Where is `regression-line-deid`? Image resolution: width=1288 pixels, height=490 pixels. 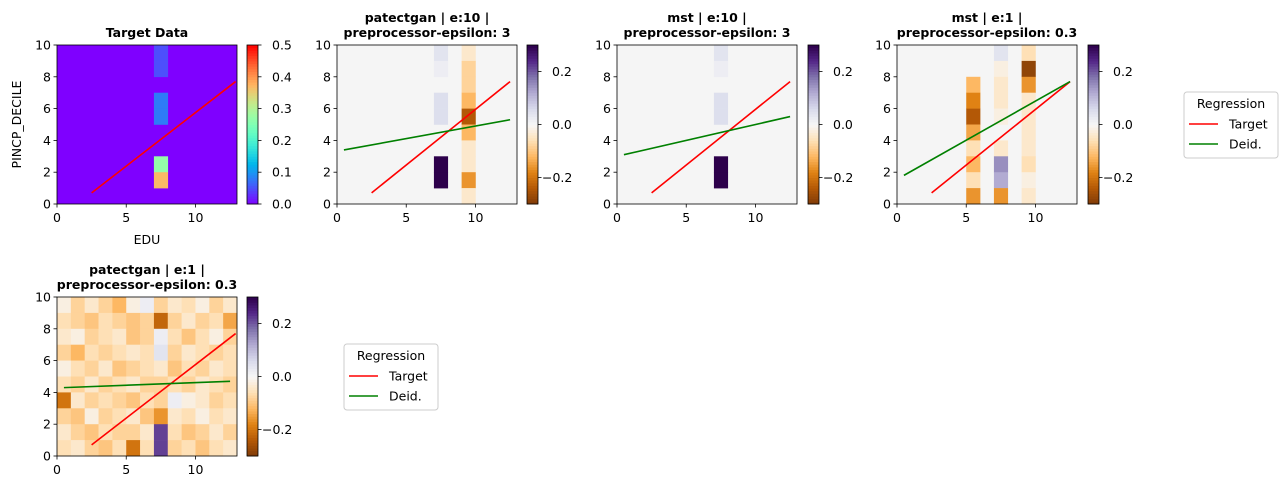 regression-line-deid is located at coordinates (427, 134).